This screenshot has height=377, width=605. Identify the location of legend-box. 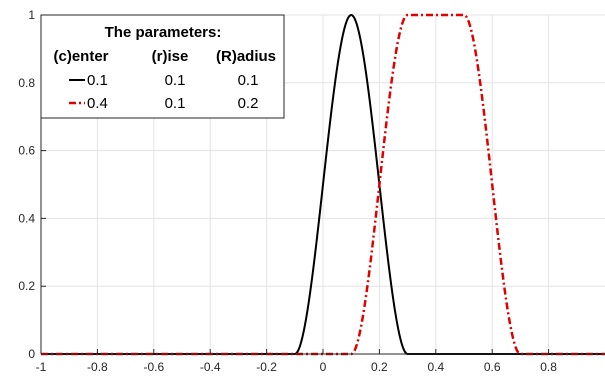
(162, 66).